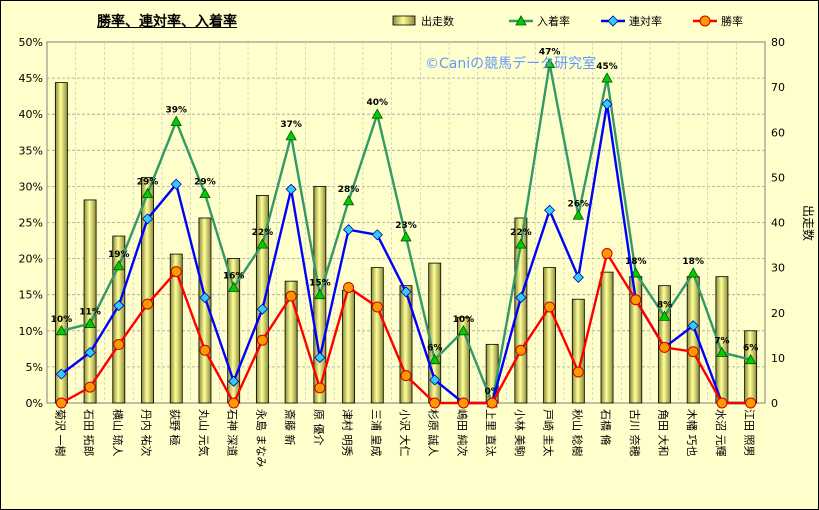 The width and height of the screenshot is (819, 510). I want to click on data-label: 15%, so click(320, 284).